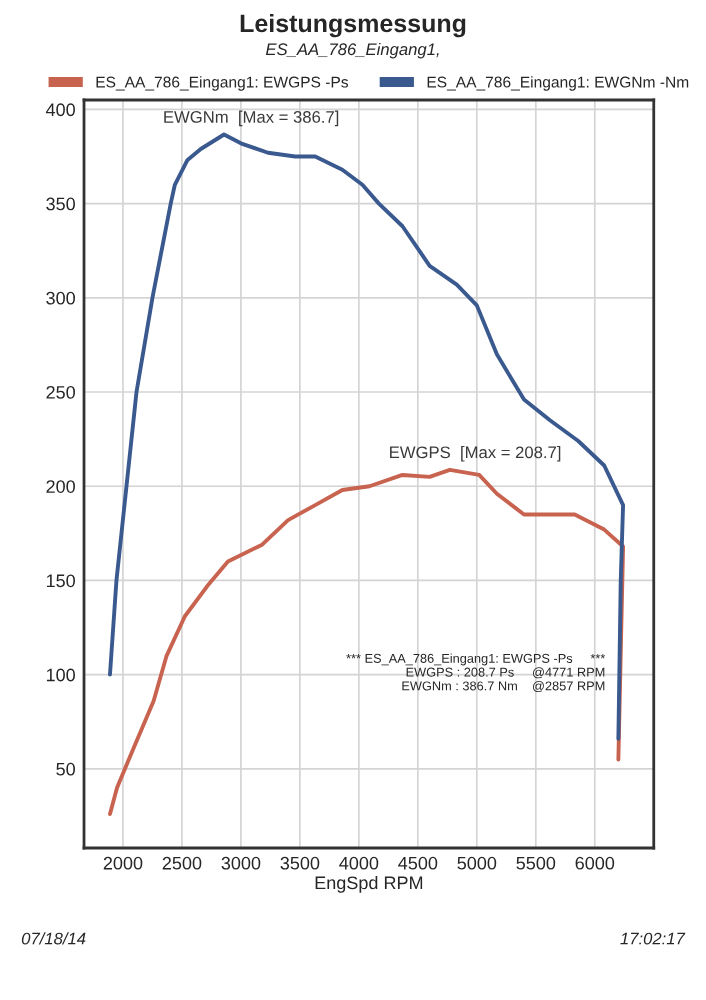  I want to click on y-tick-label: 100, so click(60, 675).